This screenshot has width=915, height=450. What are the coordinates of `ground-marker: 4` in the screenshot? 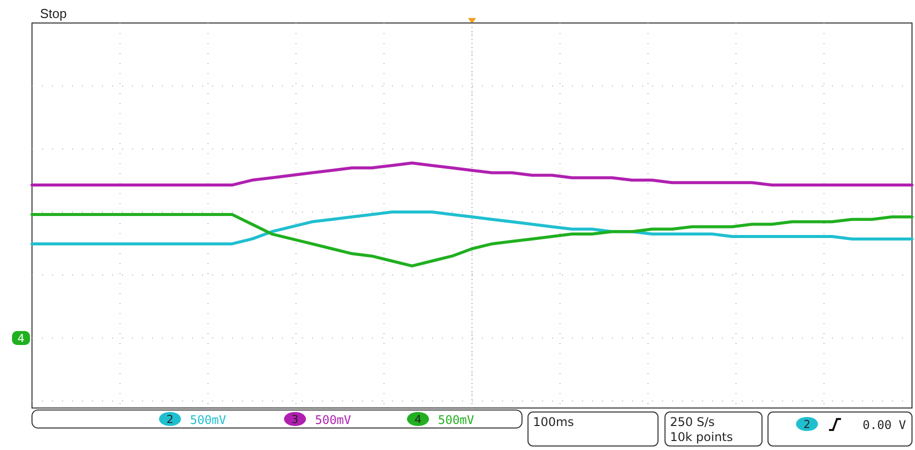 It's located at (21, 338).